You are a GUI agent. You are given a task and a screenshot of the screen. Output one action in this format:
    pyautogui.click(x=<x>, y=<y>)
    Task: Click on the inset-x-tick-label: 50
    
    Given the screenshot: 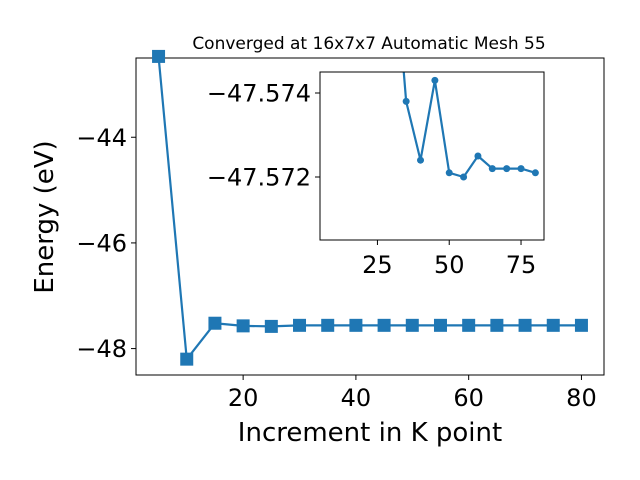 What is the action you would take?
    pyautogui.click(x=449, y=265)
    